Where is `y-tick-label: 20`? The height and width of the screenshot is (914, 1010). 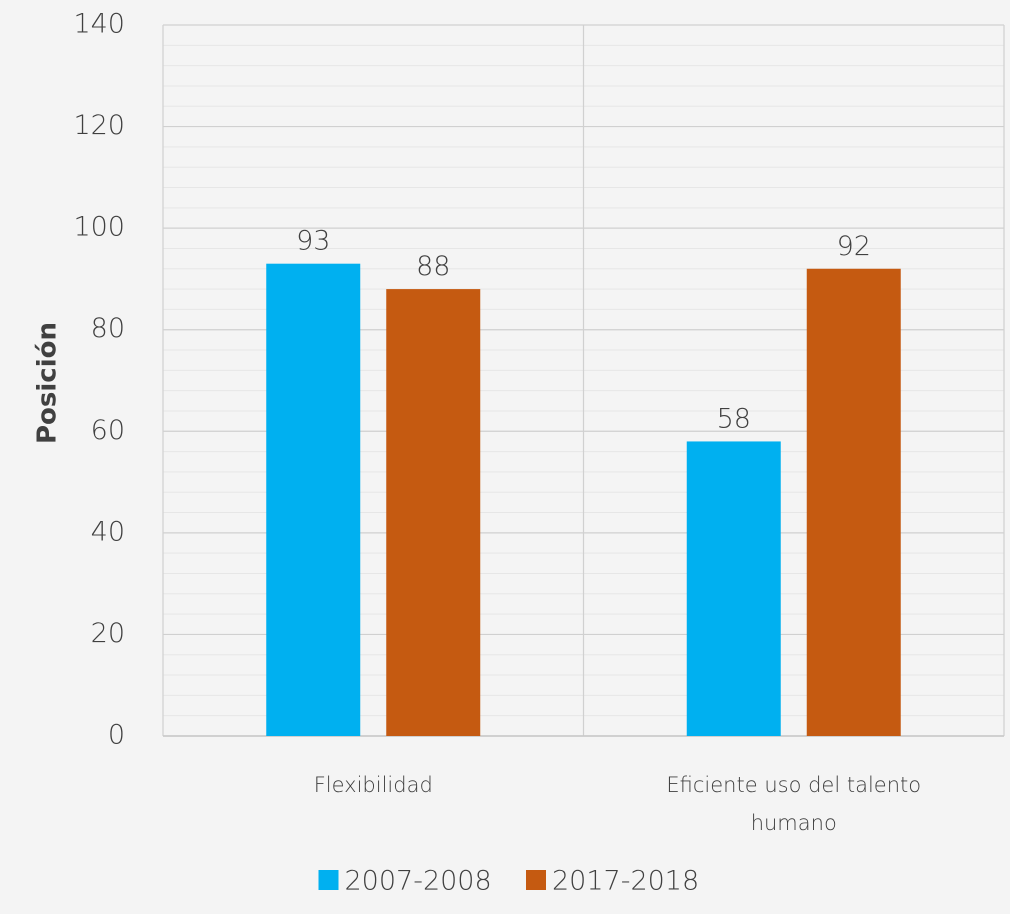
y-tick-label: 20 is located at coordinates (108, 633).